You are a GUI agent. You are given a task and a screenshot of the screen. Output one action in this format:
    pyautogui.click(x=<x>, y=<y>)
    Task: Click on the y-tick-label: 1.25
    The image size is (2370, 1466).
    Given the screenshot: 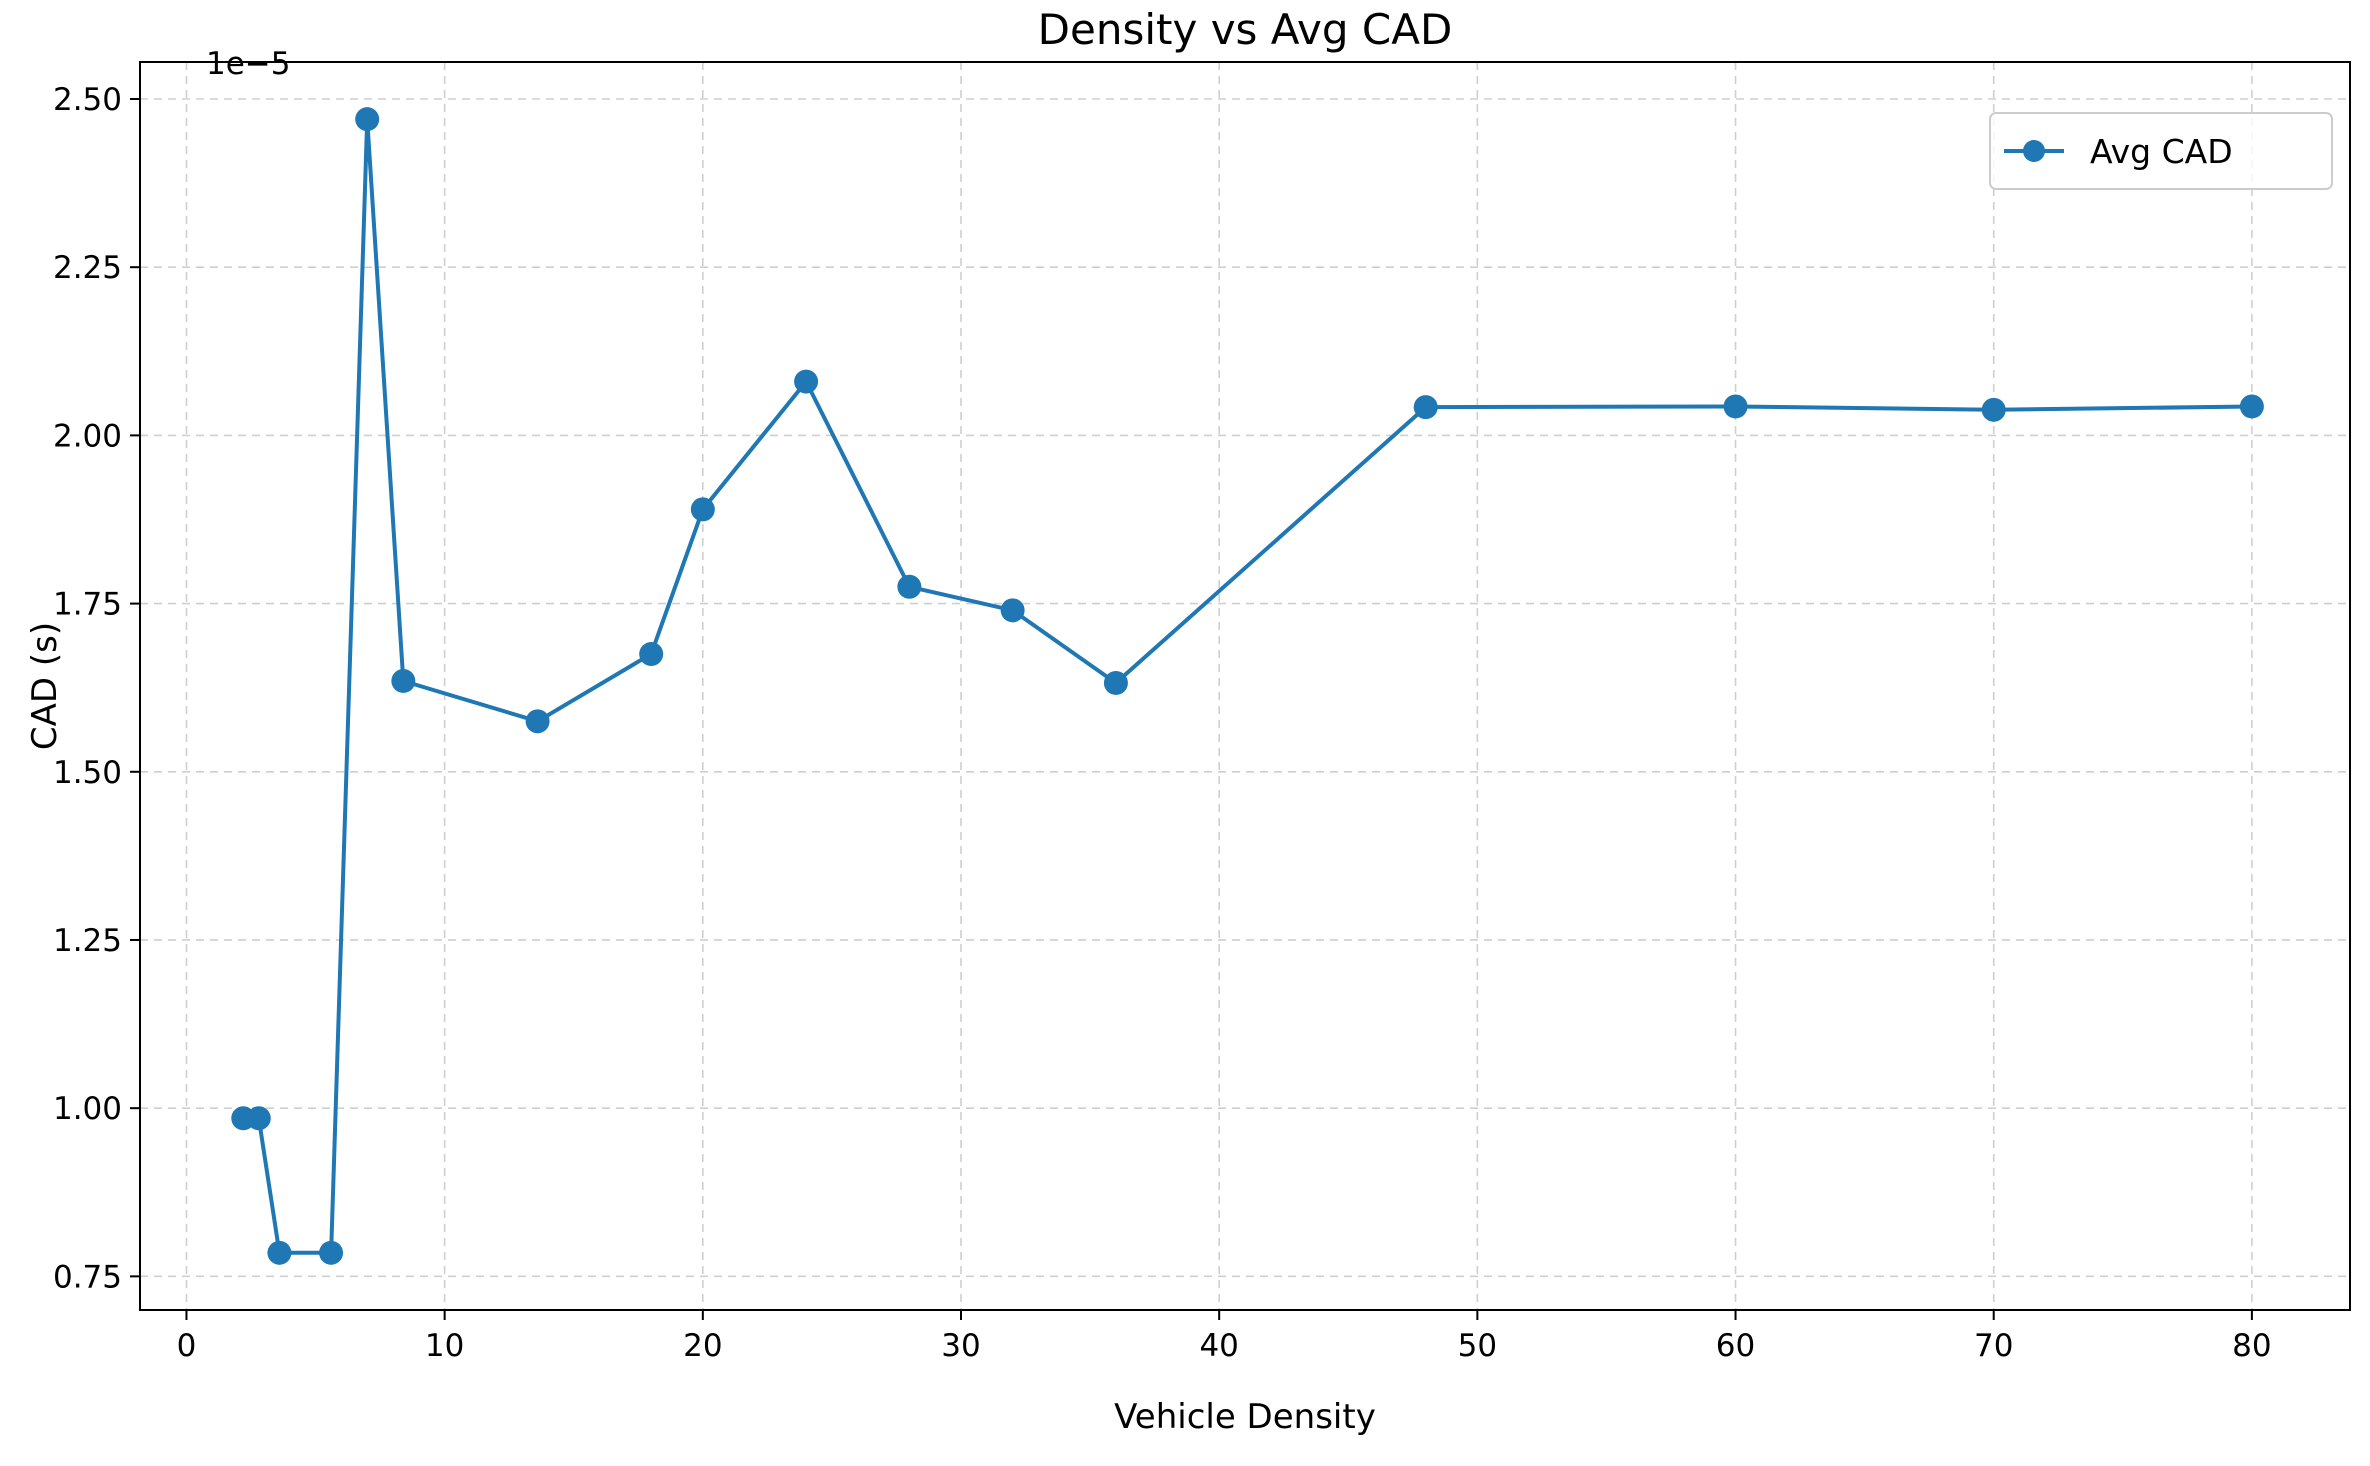 What is the action you would take?
    pyautogui.click(x=87, y=941)
    